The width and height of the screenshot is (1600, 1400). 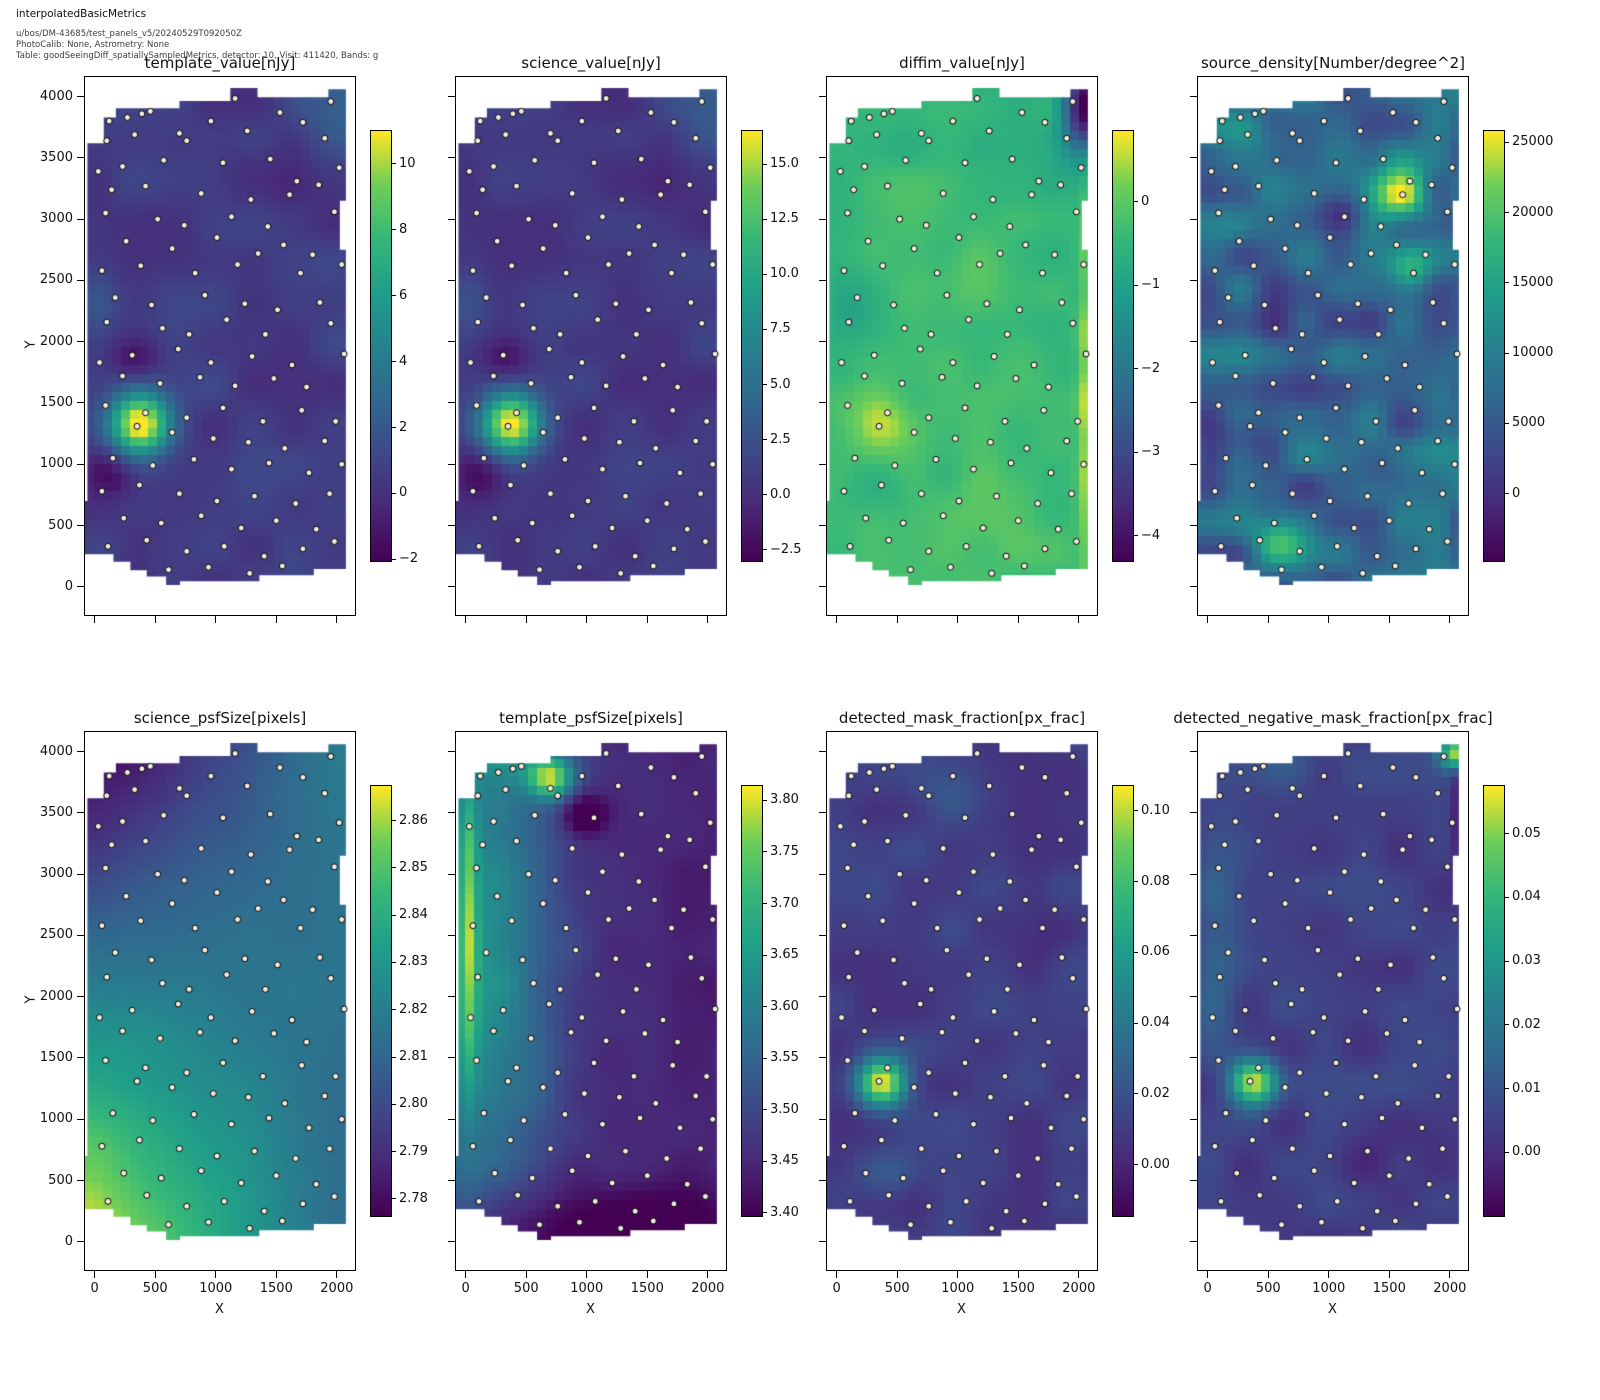 I want to click on y-tick-label: 1500, so click(x=56, y=1057).